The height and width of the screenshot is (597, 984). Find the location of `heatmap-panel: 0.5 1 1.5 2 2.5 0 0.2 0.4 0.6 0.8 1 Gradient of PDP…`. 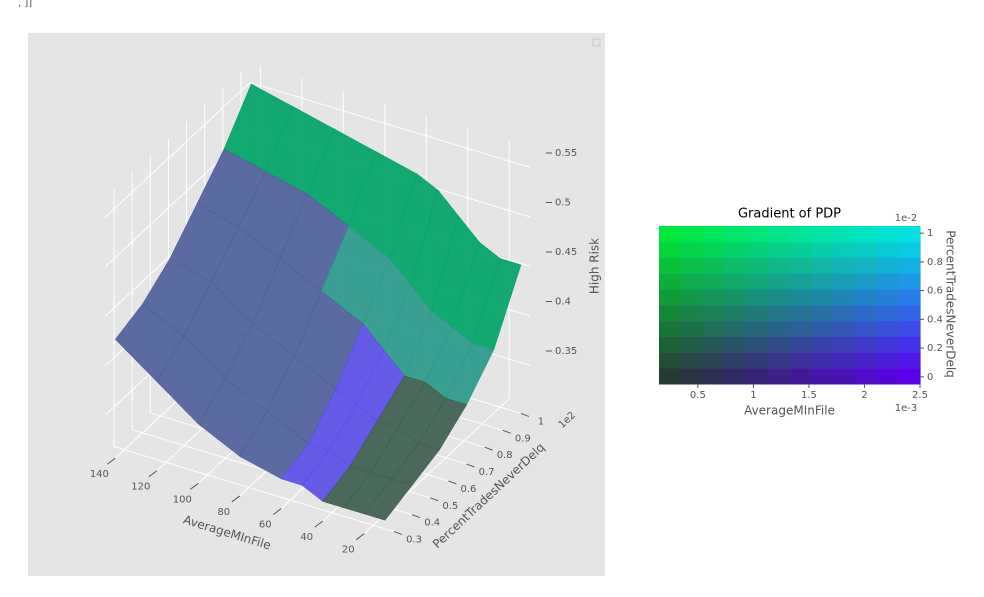

heatmap-panel: 0.5 1 1.5 2 2.5 0 0.2 0.4 0.6 0.8 1 Gradient of PDP… is located at coordinates (808, 312).